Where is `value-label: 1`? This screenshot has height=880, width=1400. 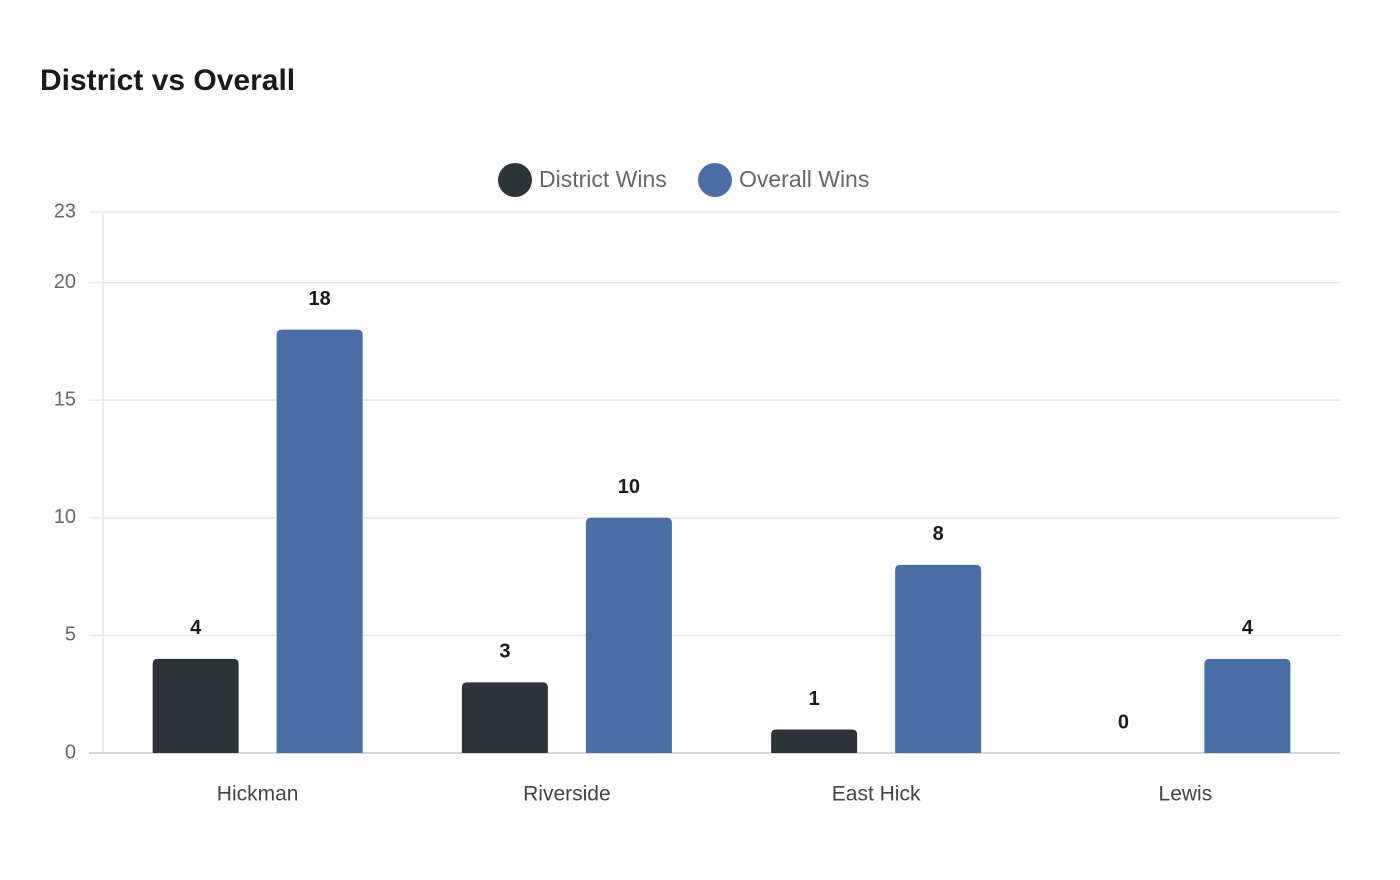 value-label: 1 is located at coordinates (814, 699).